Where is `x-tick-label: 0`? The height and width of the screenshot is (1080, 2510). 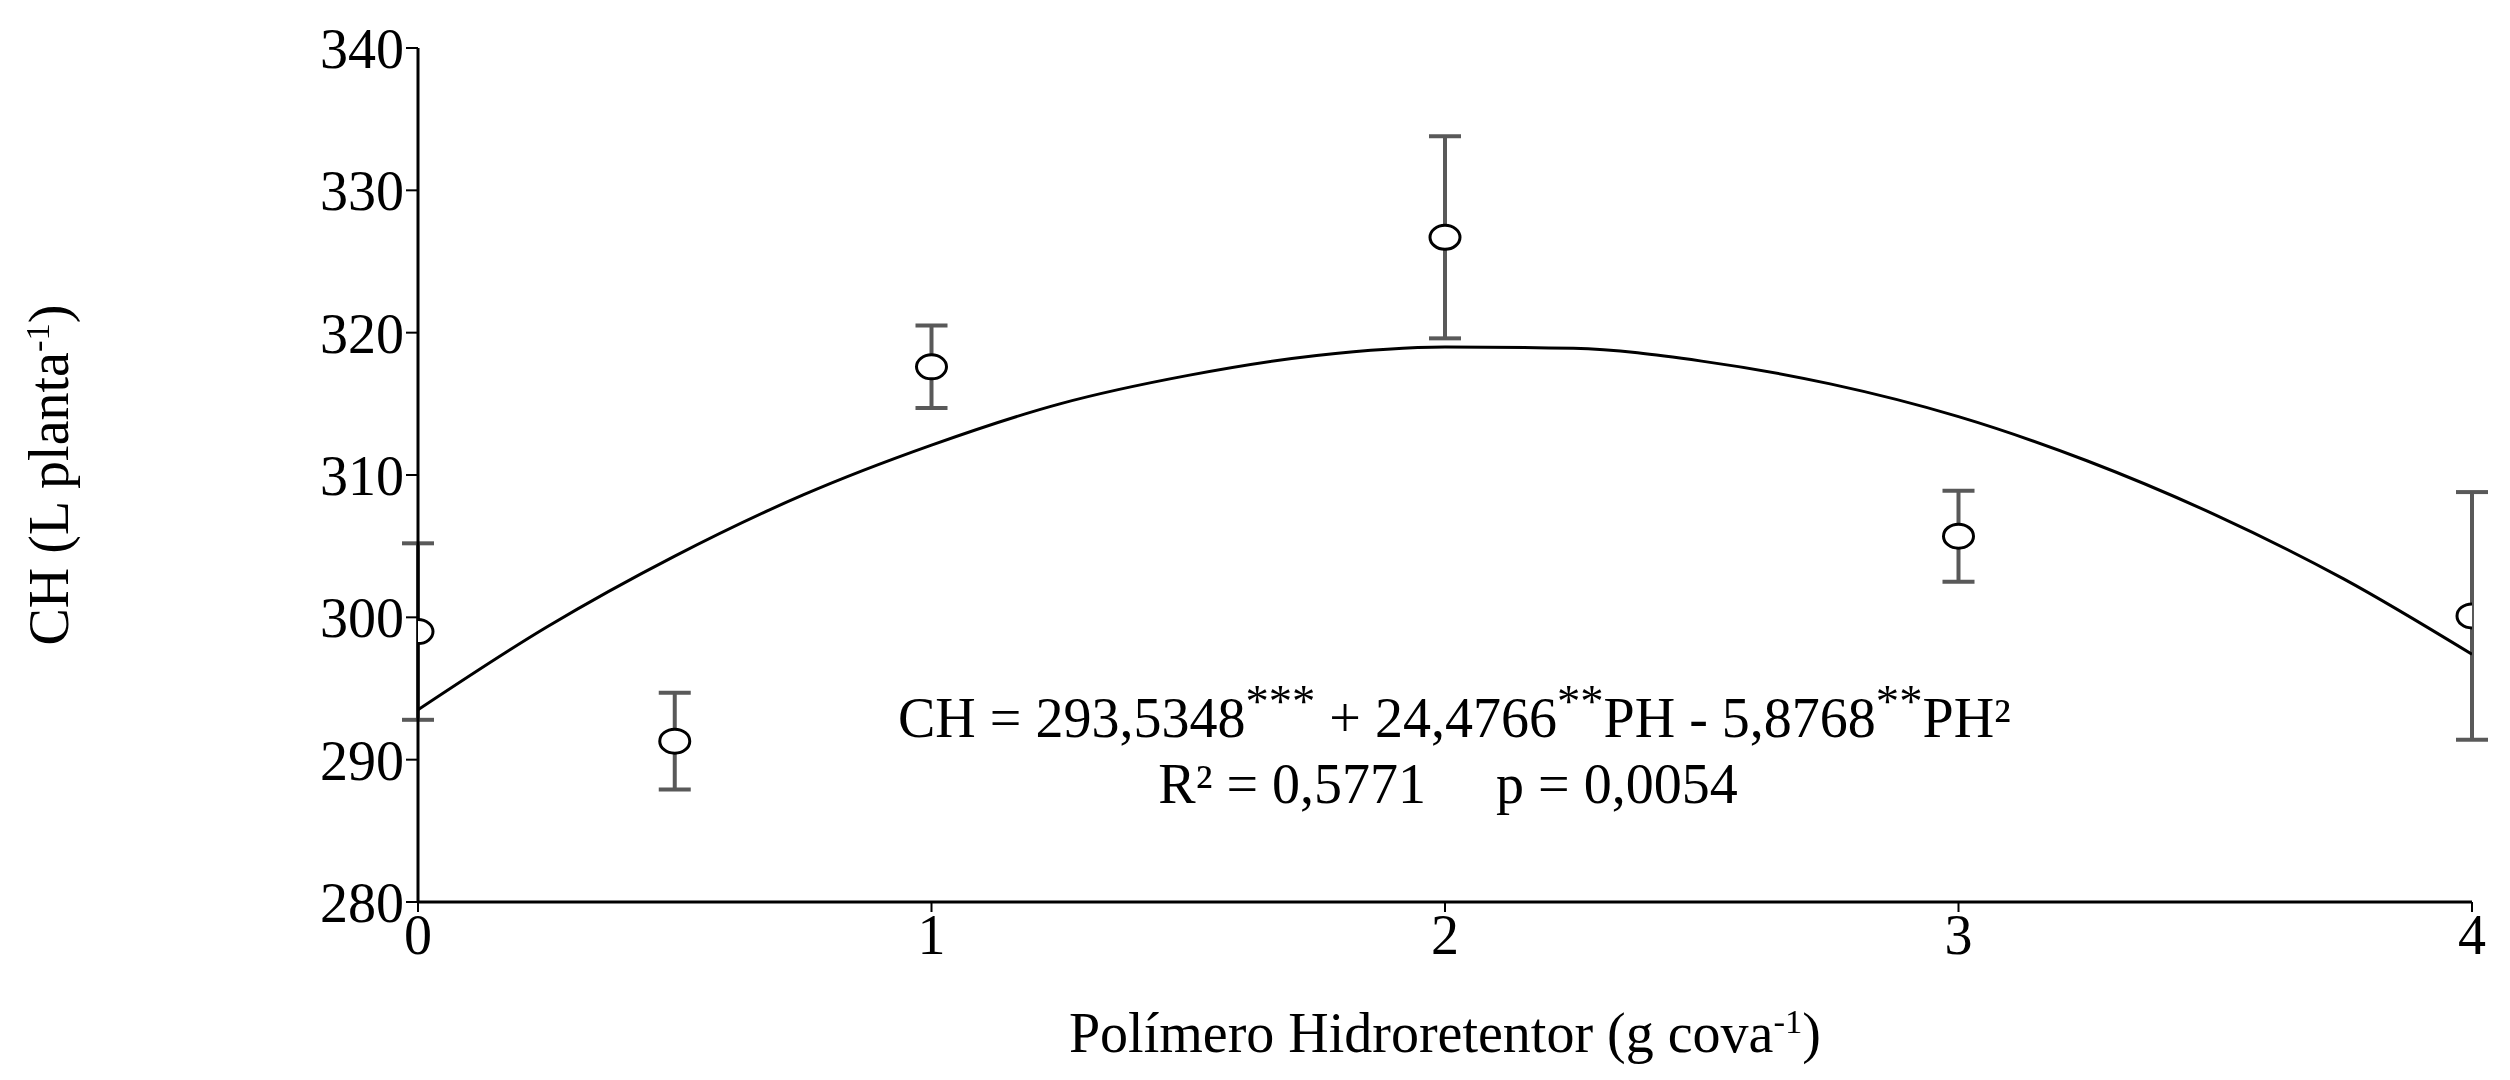 x-tick-label: 0 is located at coordinates (418, 934).